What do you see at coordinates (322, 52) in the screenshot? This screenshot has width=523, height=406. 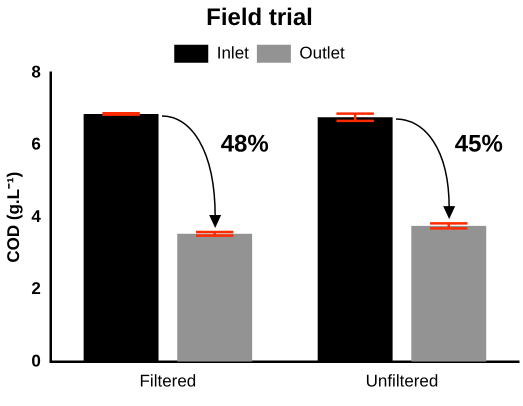 I see `legend-label: Outlet` at bounding box center [322, 52].